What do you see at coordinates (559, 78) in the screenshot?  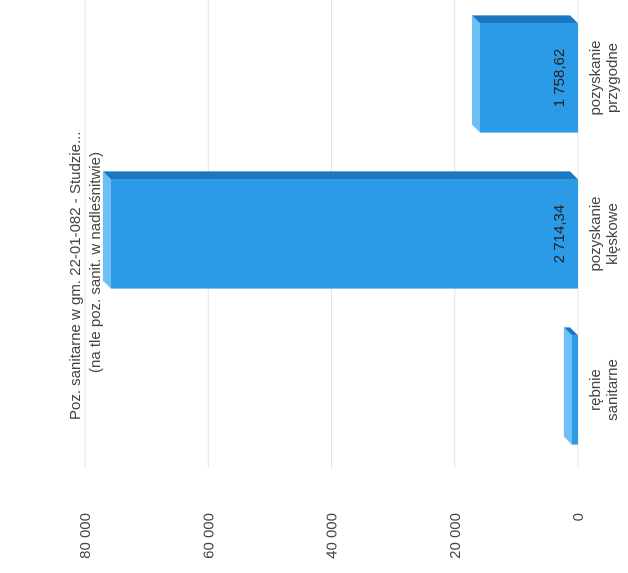 I see `bar-annotation: 1 758,62` at bounding box center [559, 78].